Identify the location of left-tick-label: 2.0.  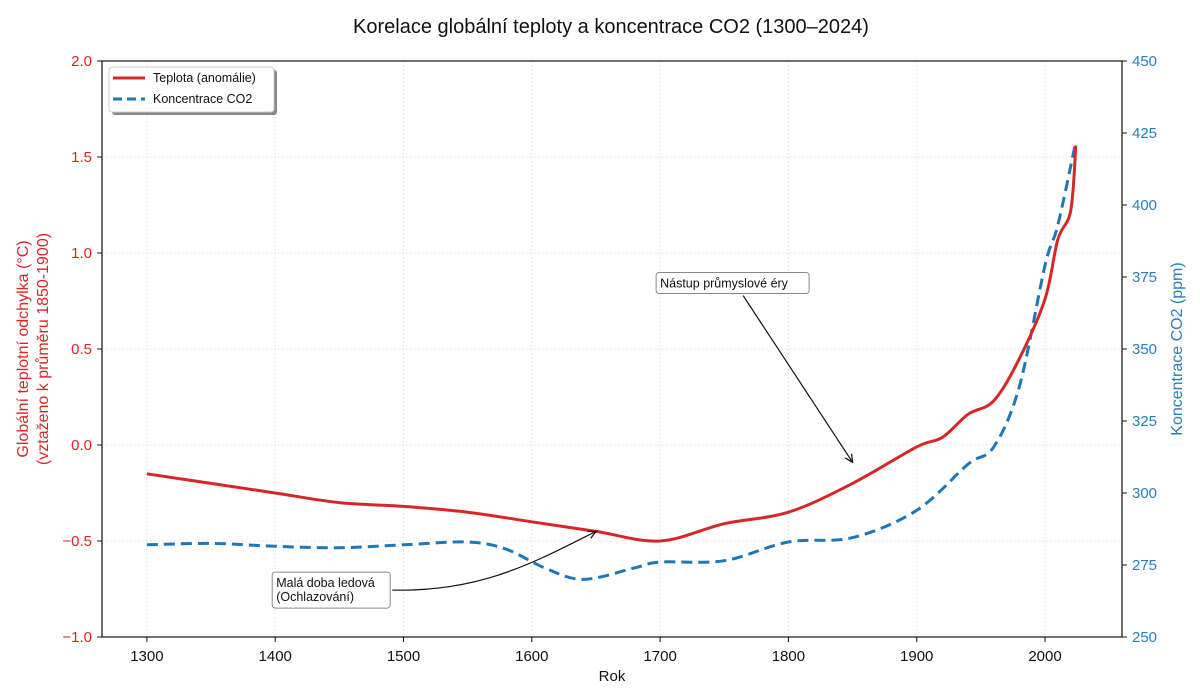
(81, 61).